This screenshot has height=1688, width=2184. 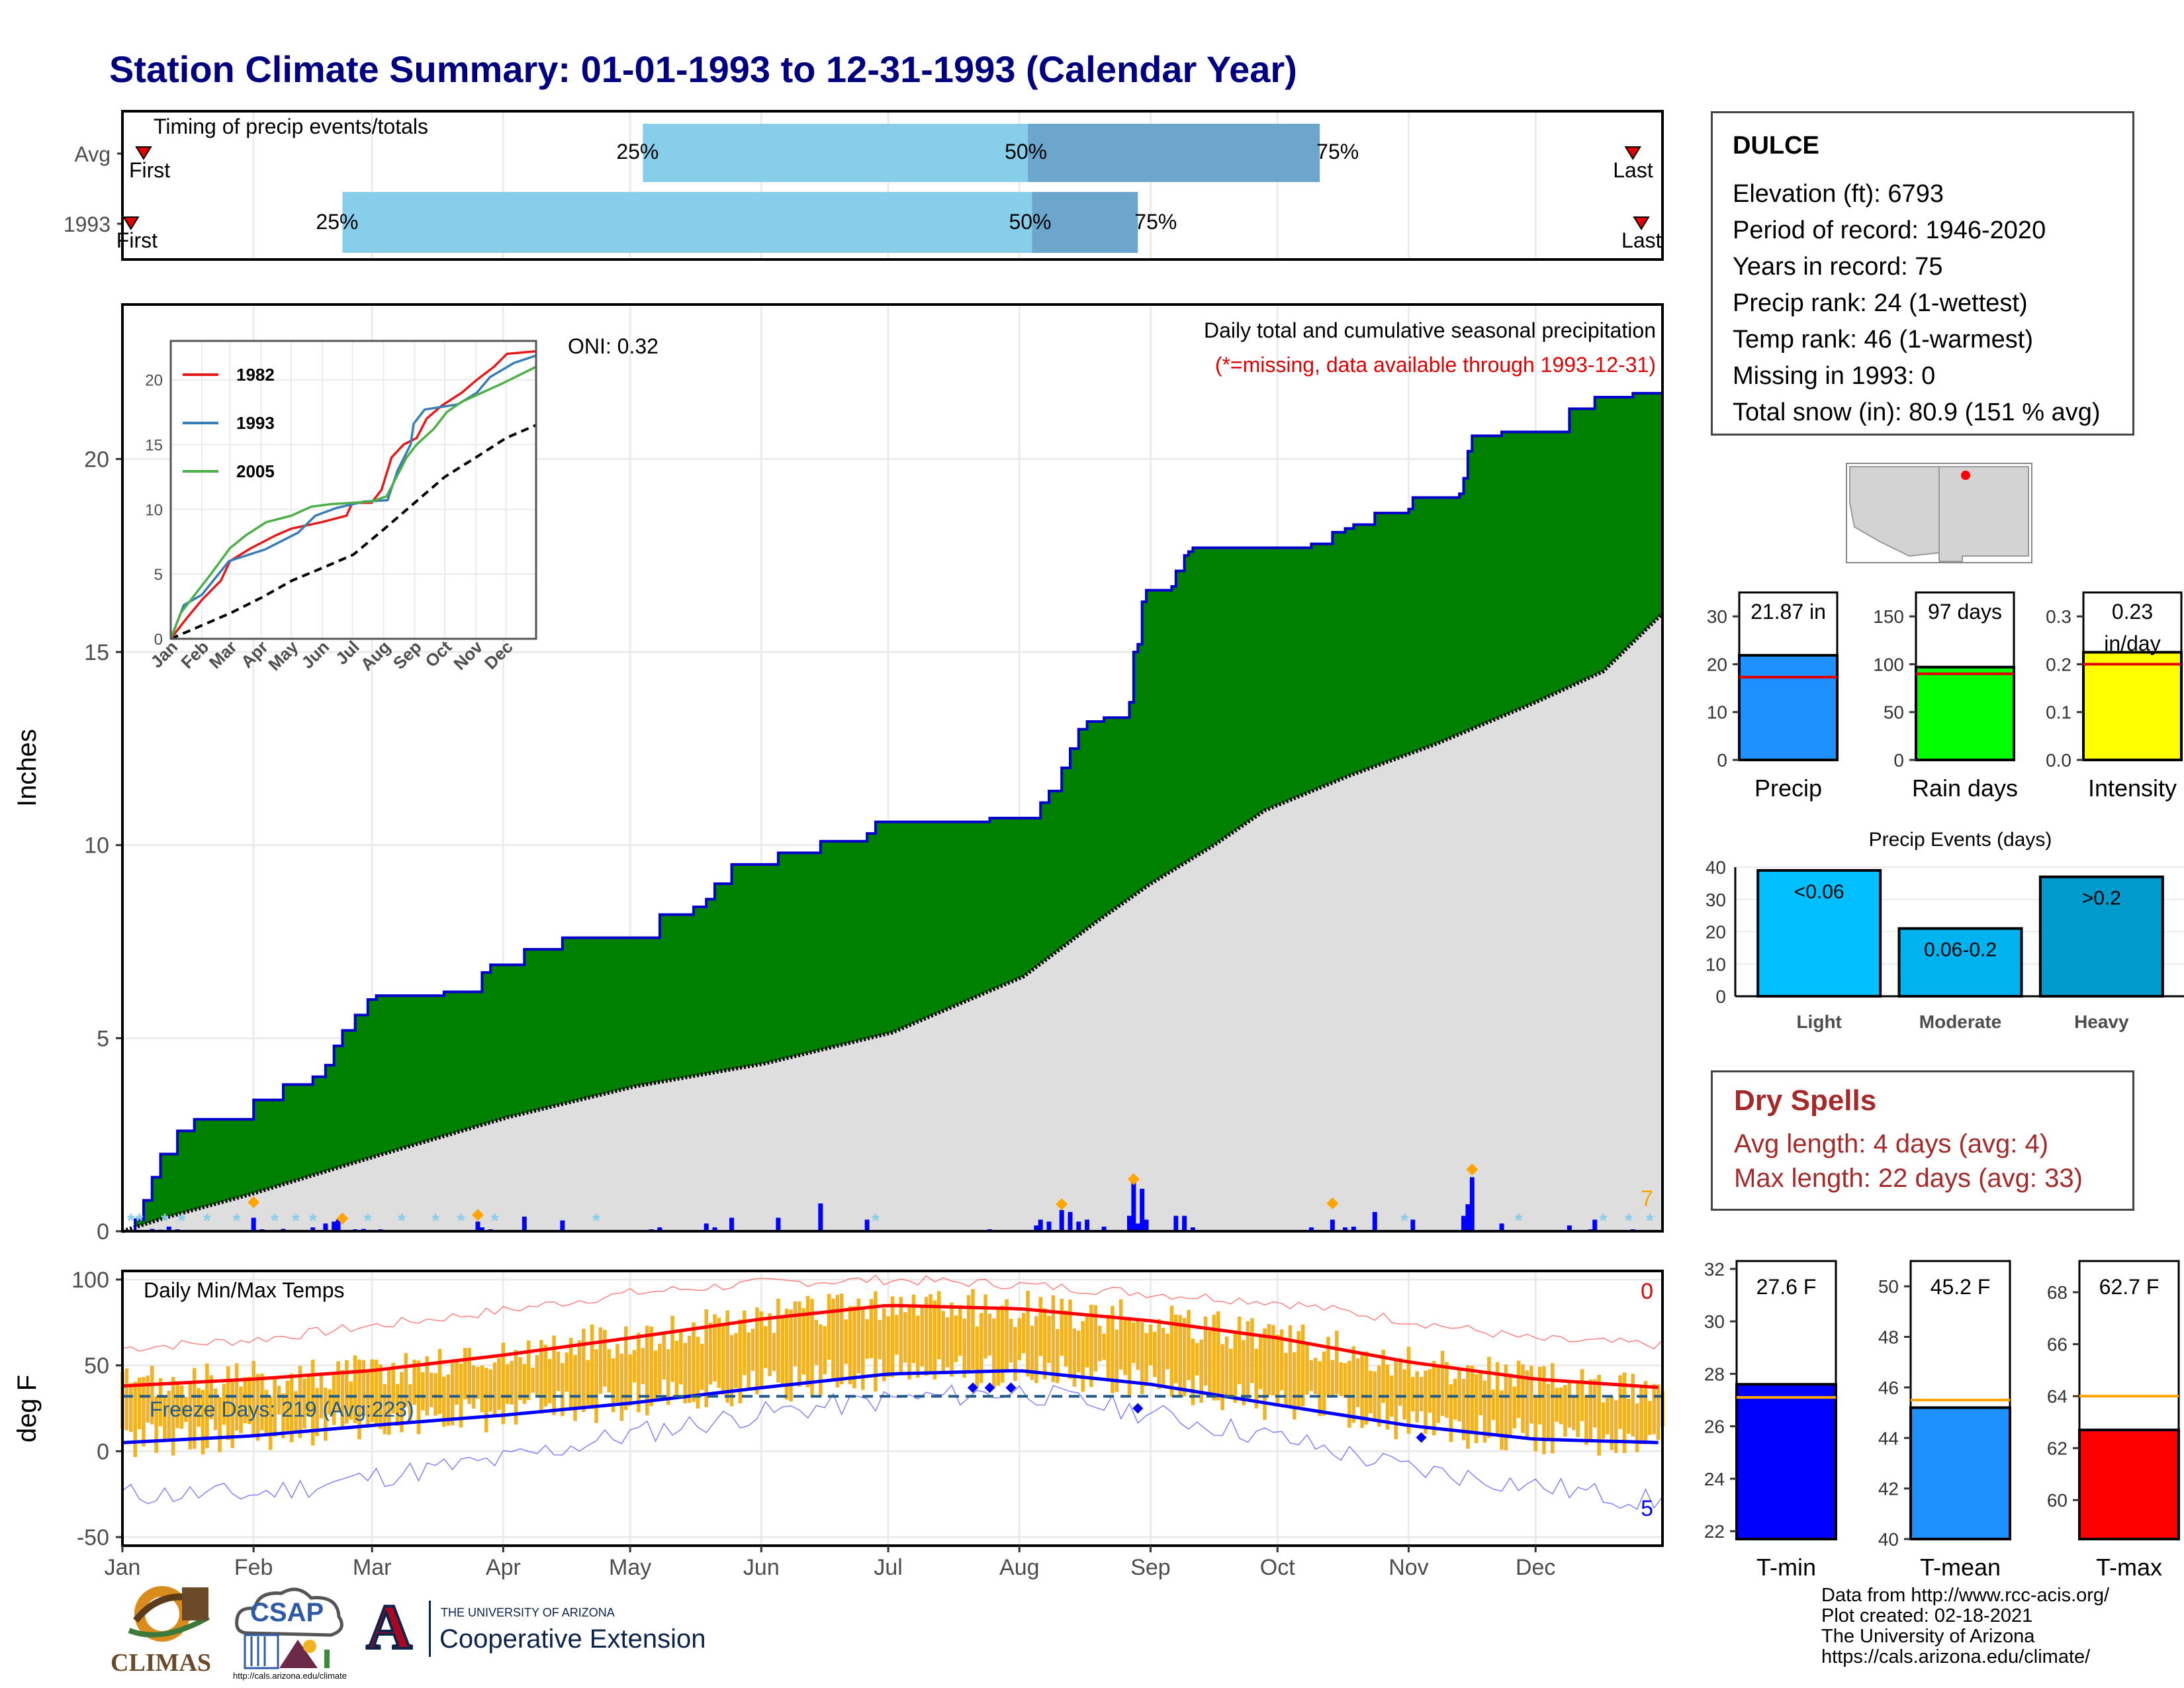 What do you see at coordinates (1960, 950) in the screenshot?
I see `precip-events-bar-label: 0.06-0.2` at bounding box center [1960, 950].